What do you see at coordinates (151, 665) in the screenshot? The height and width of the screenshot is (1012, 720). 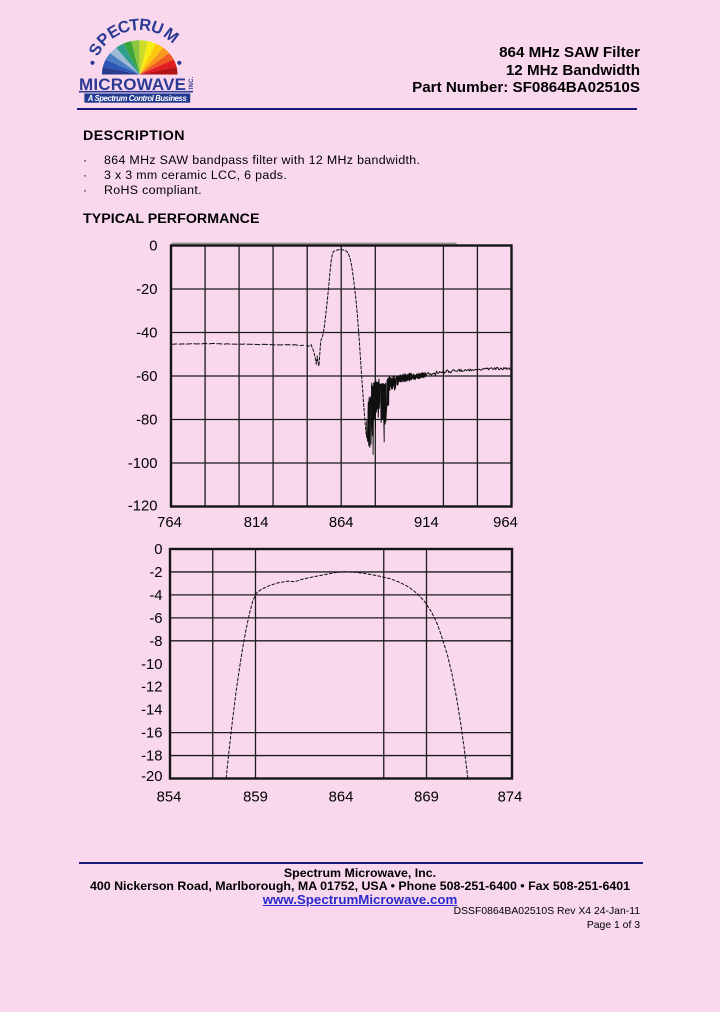 I see `svg-text: -10` at bounding box center [151, 665].